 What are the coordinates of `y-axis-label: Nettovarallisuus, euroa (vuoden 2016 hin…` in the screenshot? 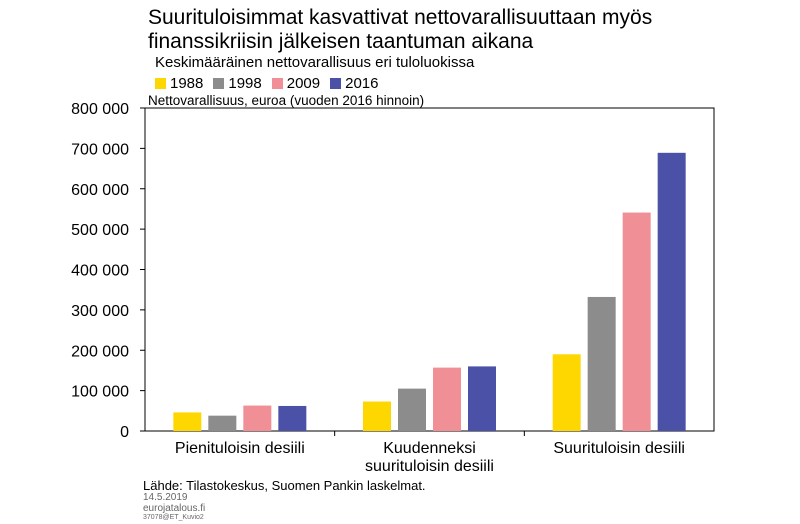 It's located at (286, 100).